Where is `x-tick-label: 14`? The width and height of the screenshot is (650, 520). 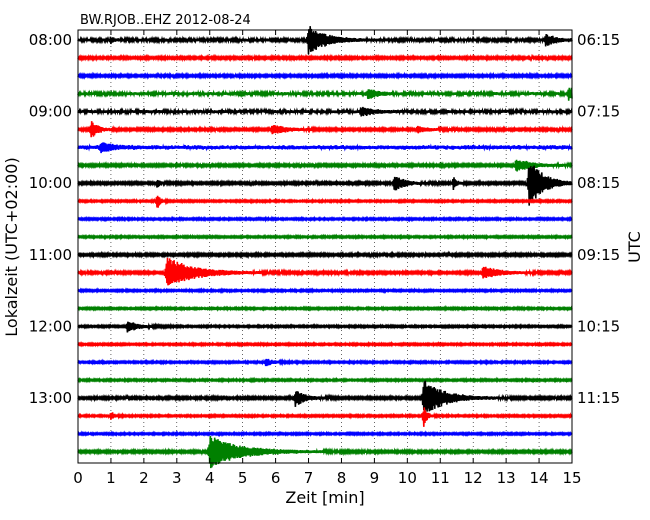 x-tick-label: 14 is located at coordinates (539, 478).